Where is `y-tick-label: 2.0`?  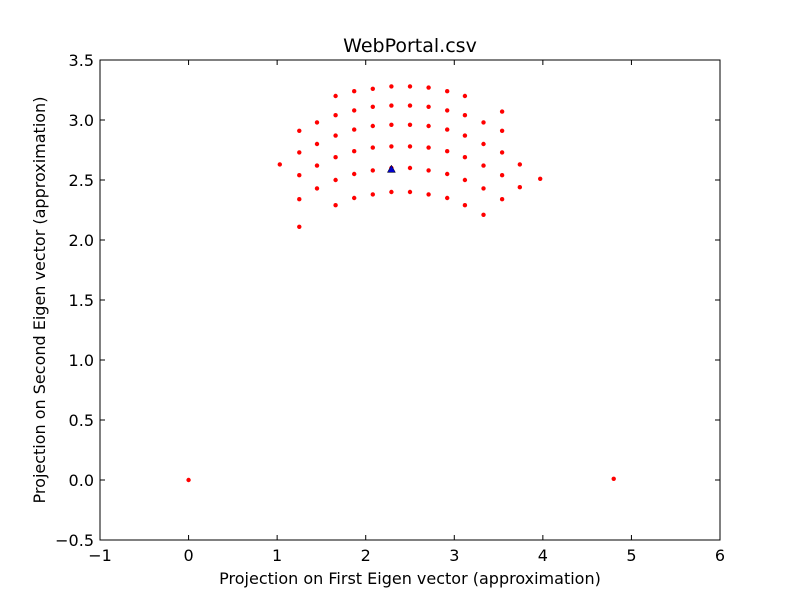 y-tick-label: 2.0 is located at coordinates (81, 240).